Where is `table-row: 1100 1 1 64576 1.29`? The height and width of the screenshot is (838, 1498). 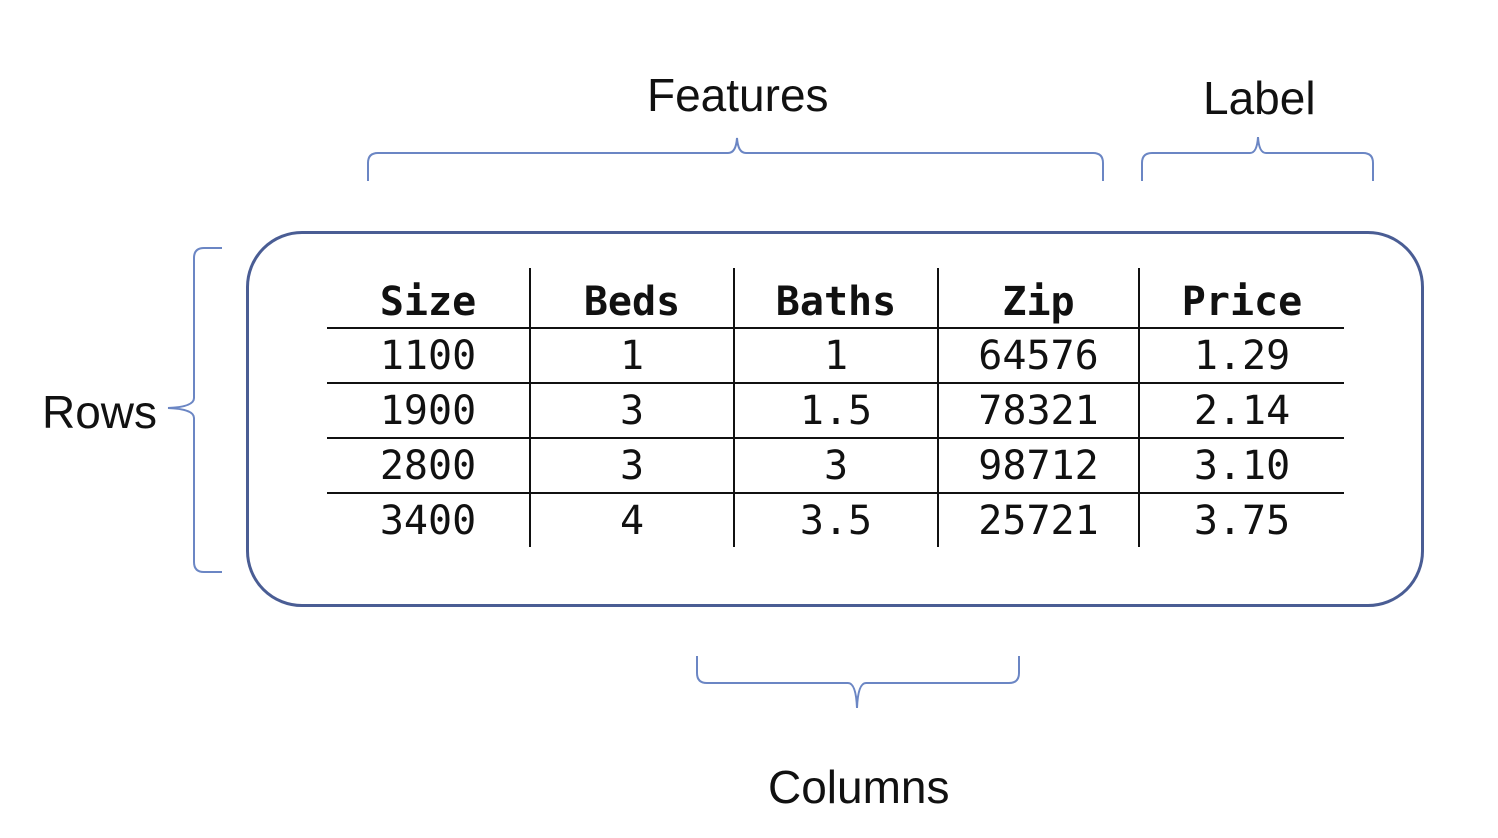
table-row: 1100 1 1 64576 1.29 is located at coordinates (835, 356).